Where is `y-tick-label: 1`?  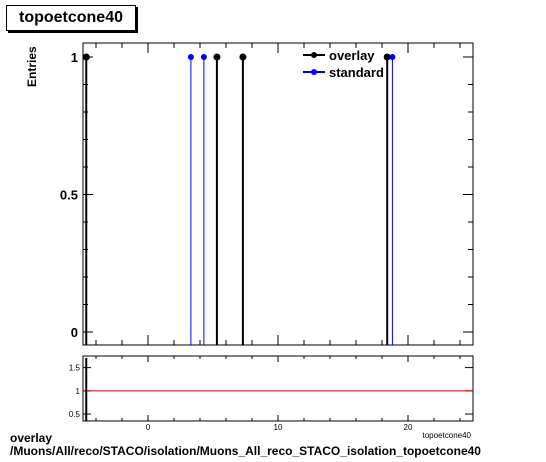
y-tick-label: 1 is located at coordinates (74, 57).